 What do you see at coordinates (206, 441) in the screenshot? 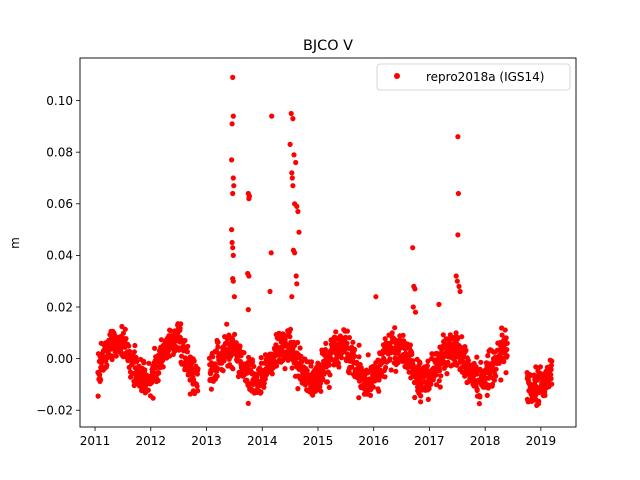
I see `x-tick-label: 2013` at bounding box center [206, 441].